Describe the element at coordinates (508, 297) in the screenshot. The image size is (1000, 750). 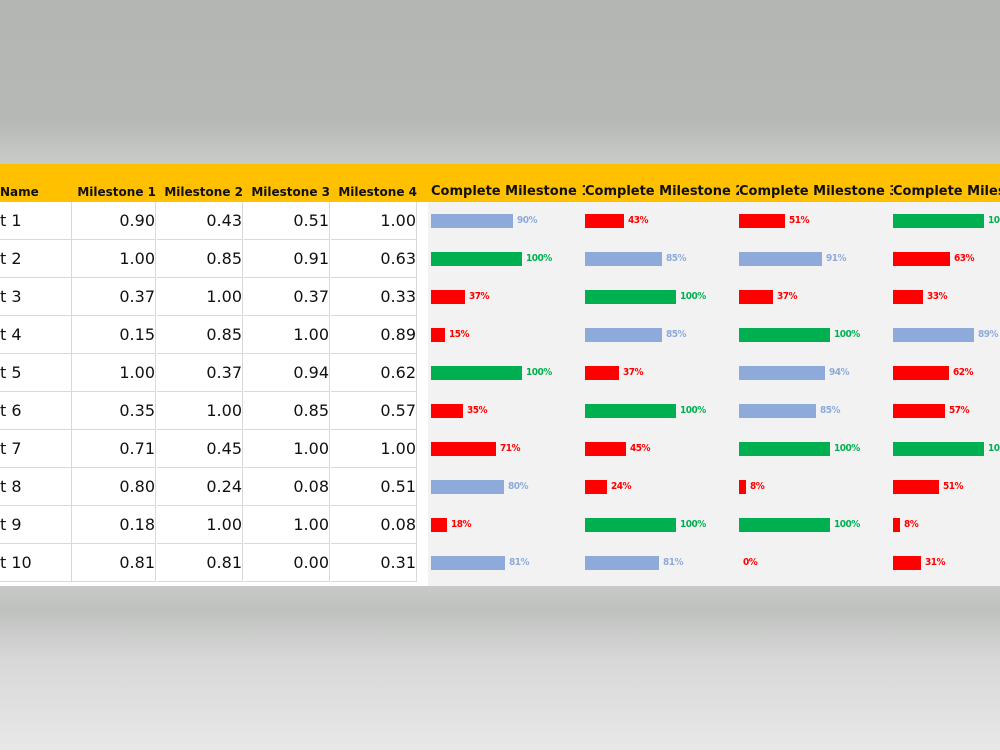
I see `complete-milestone-1-cell: 37%` at that location.